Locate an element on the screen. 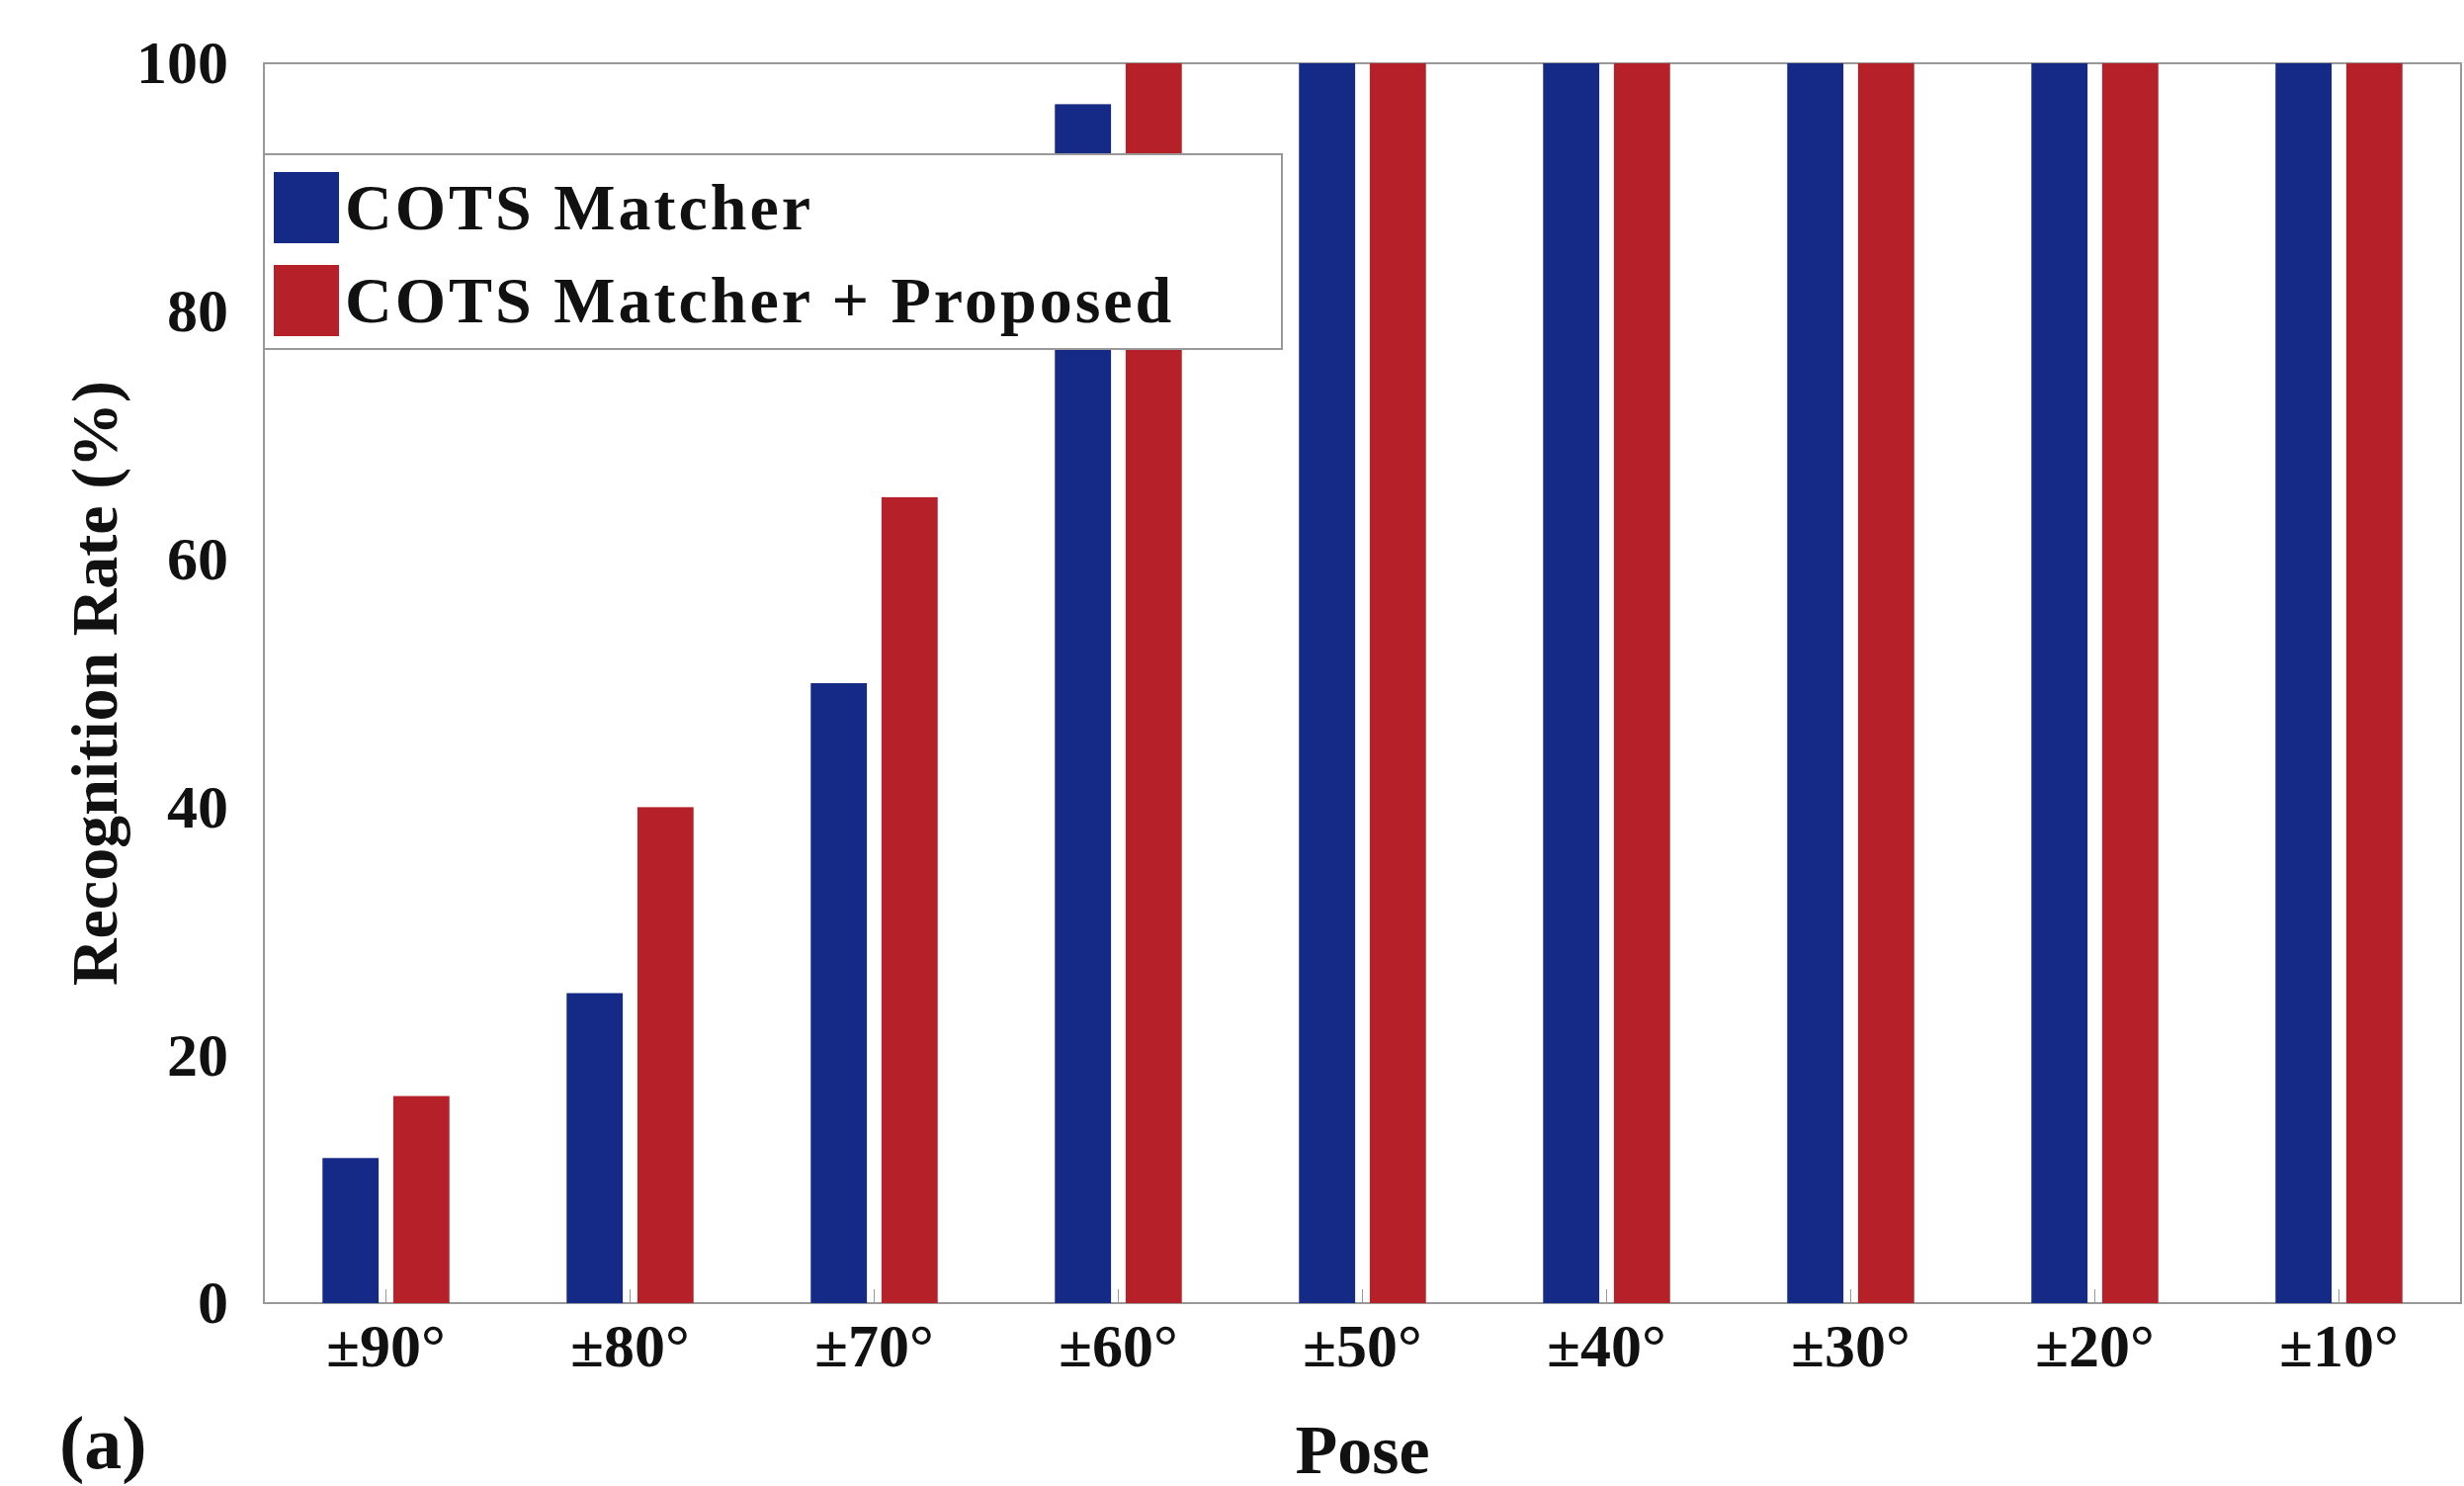 The width and height of the screenshot is (2464, 1486). text: (a) is located at coordinates (103, 1443).